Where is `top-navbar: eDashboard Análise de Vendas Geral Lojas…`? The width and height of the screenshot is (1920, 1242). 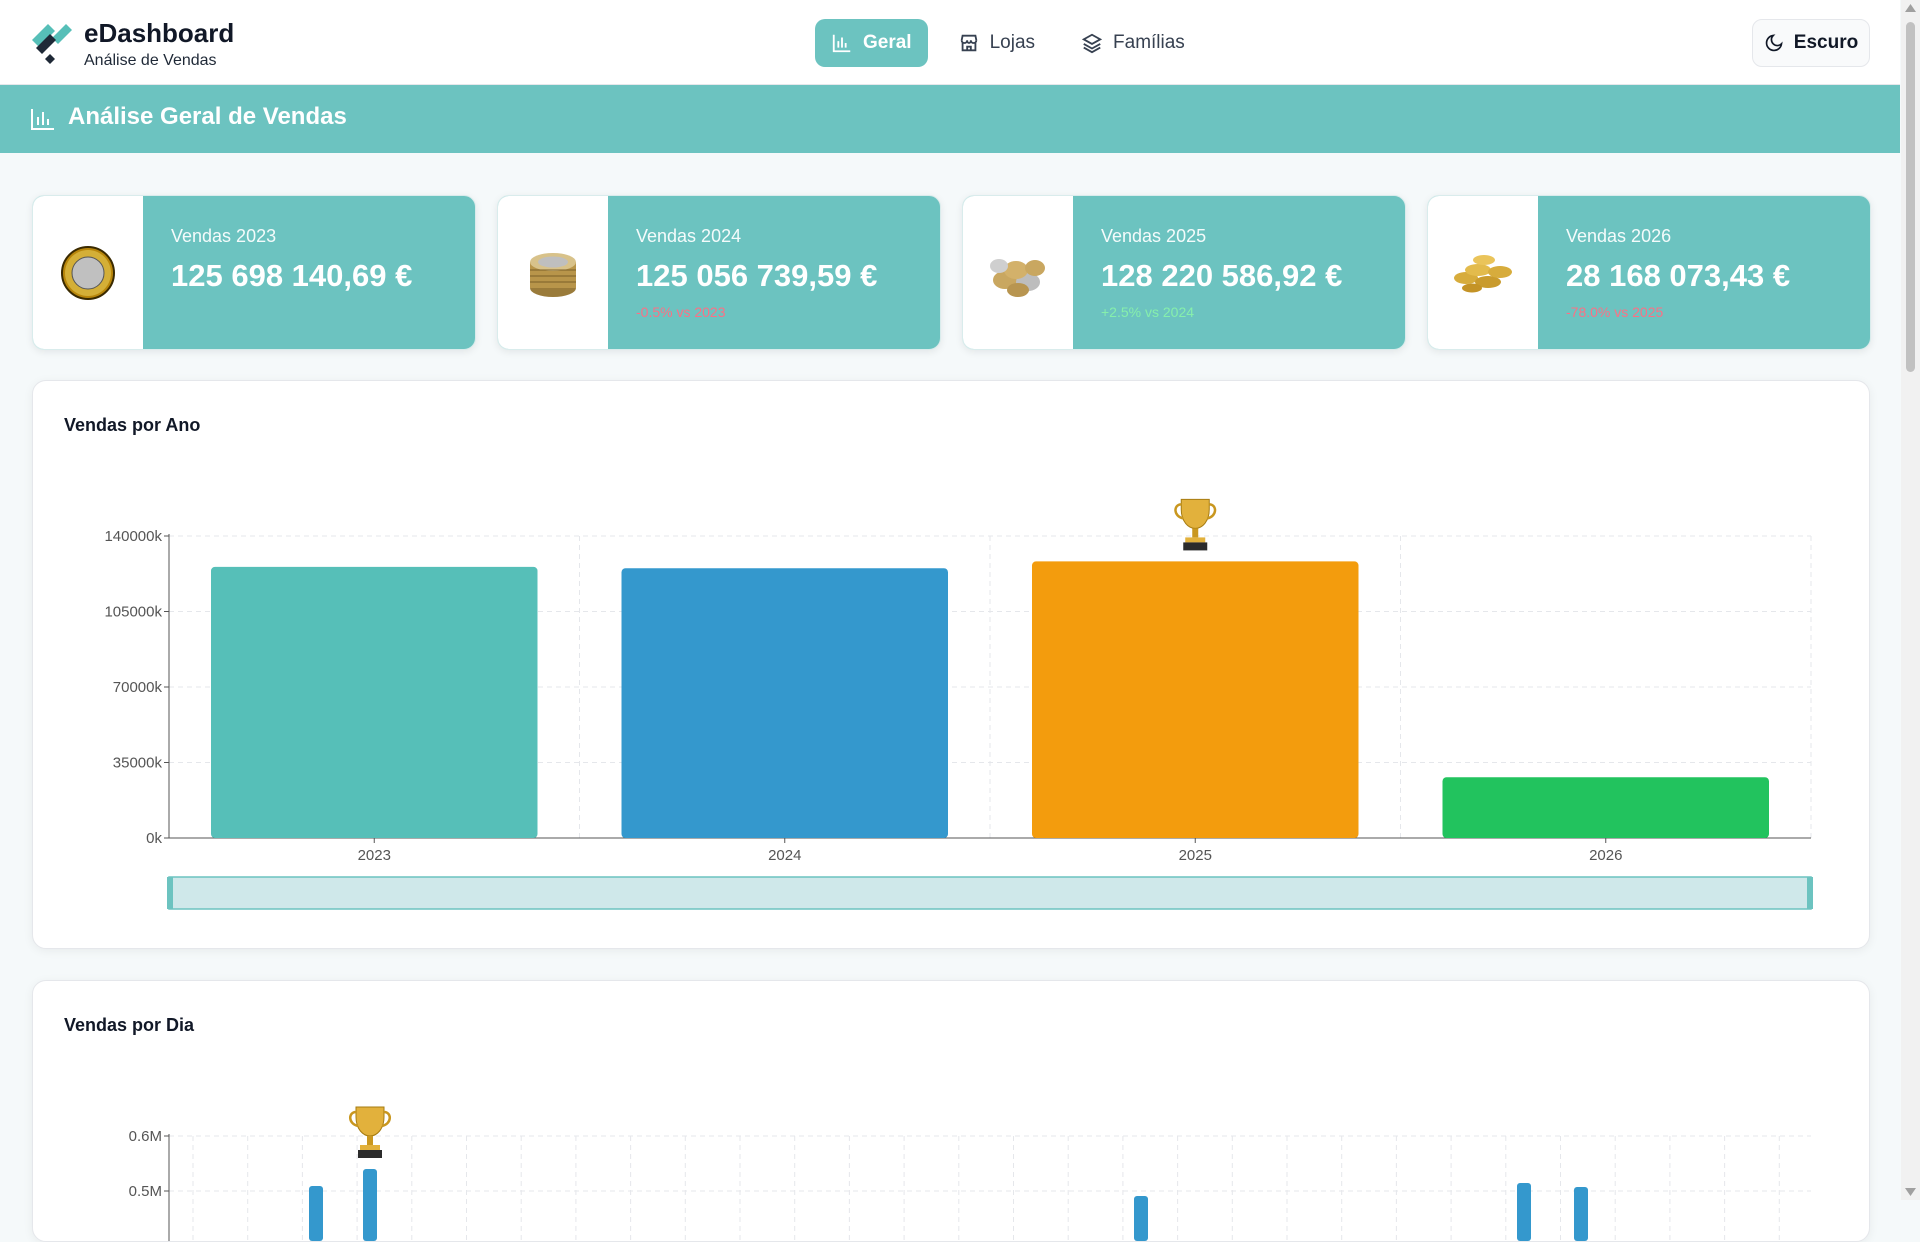 top-navbar: eDashboard Análise de Vendas Geral Lojas… is located at coordinates (950, 42).